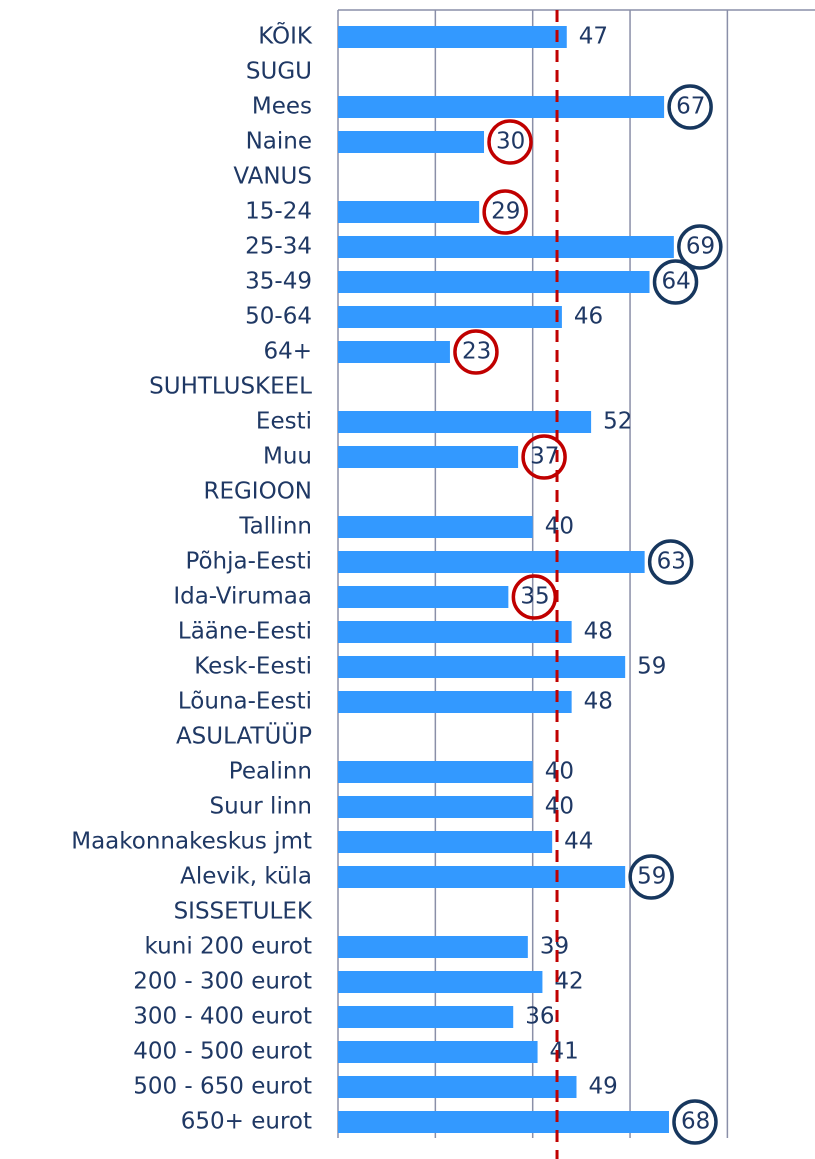 This screenshot has height=1159, width=815. What do you see at coordinates (564, 1052) in the screenshot?
I see `value-label: 41` at bounding box center [564, 1052].